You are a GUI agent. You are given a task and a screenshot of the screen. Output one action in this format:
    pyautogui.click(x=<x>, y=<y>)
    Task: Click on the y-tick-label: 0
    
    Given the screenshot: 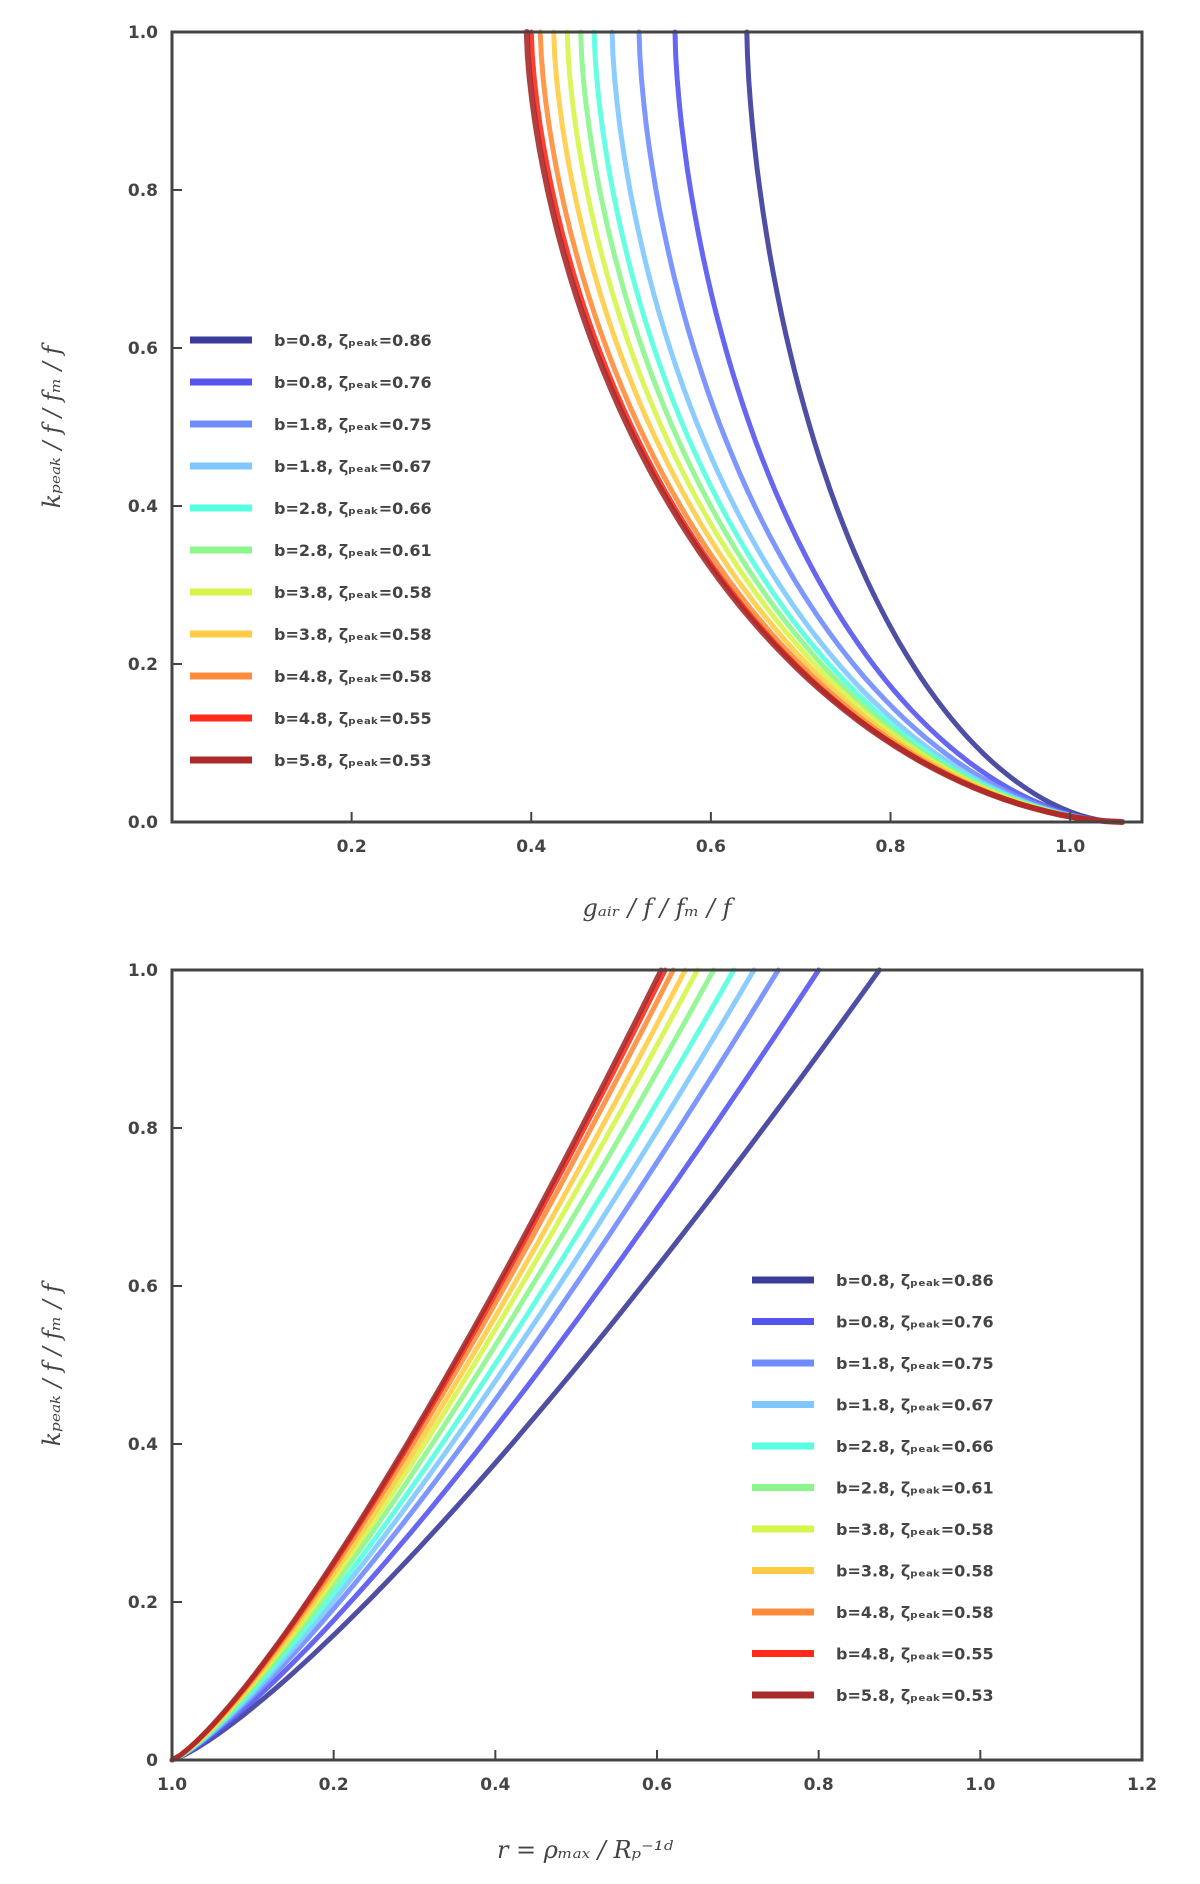 What is the action you would take?
    pyautogui.click(x=152, y=1761)
    